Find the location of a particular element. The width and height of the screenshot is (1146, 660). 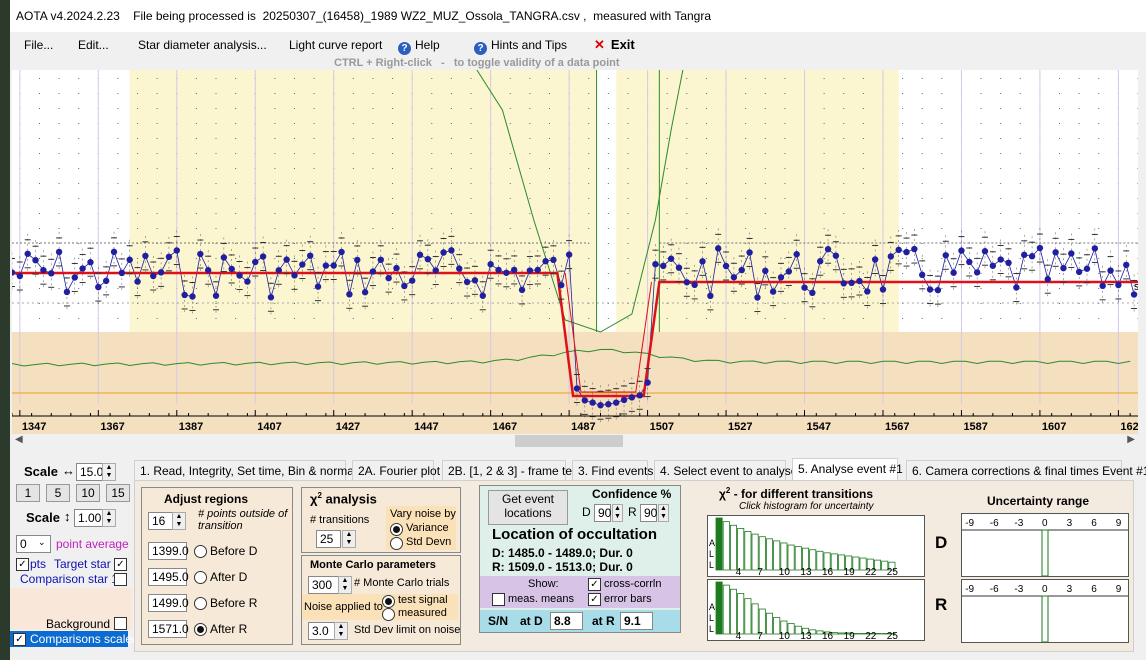

target-star-checkbox: ✓ is located at coordinates (120, 564).